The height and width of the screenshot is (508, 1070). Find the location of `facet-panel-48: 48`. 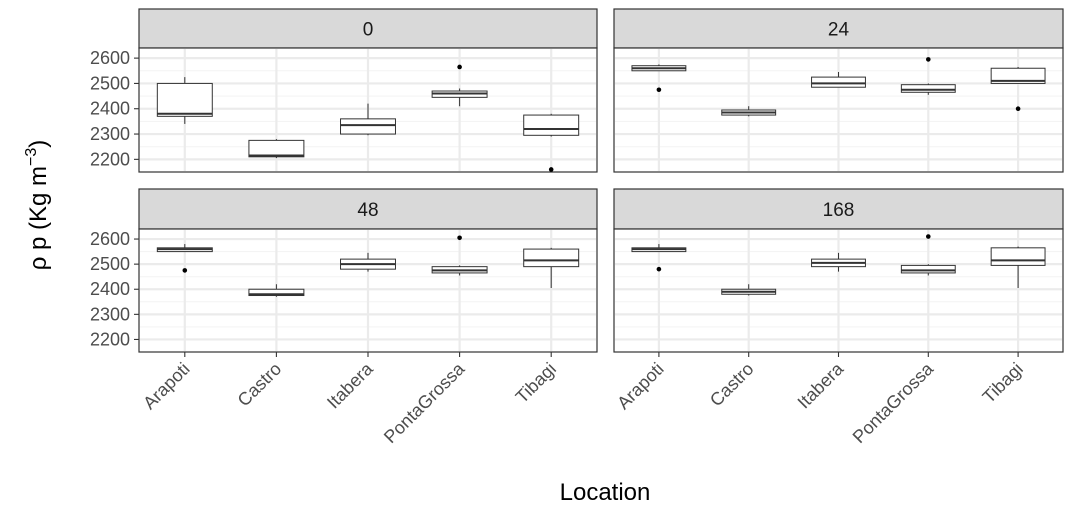

facet-panel-48: 48 is located at coordinates (368, 270).